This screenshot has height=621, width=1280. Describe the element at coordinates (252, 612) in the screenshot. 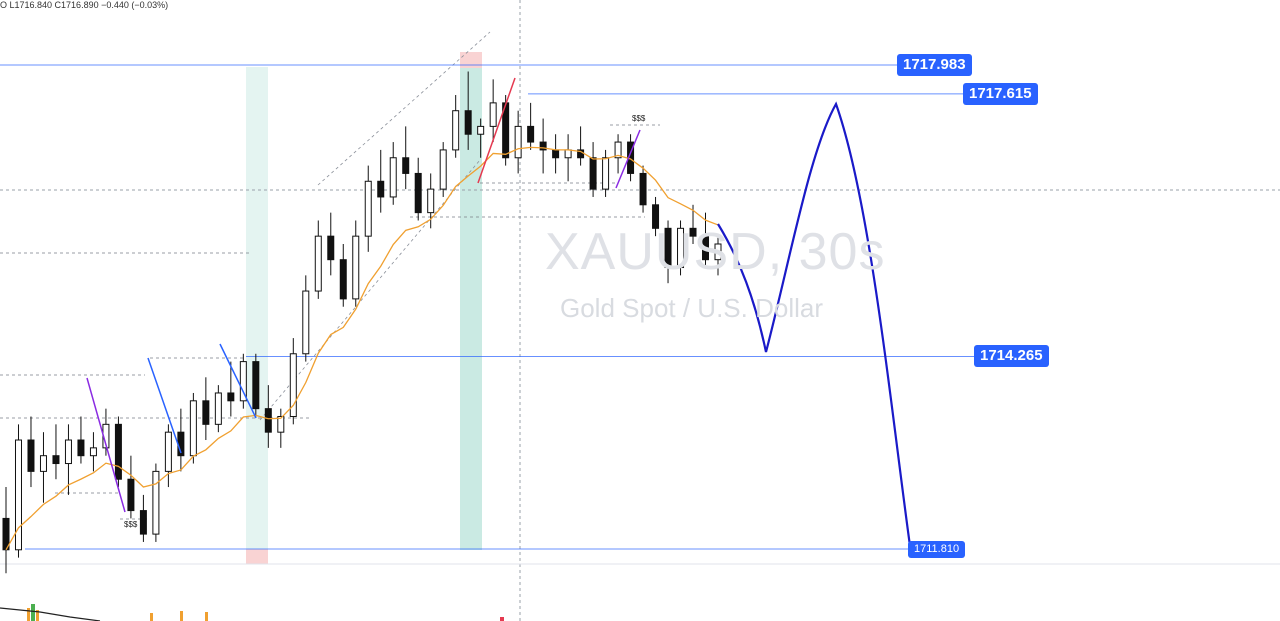

I see `volume-bars` at that location.